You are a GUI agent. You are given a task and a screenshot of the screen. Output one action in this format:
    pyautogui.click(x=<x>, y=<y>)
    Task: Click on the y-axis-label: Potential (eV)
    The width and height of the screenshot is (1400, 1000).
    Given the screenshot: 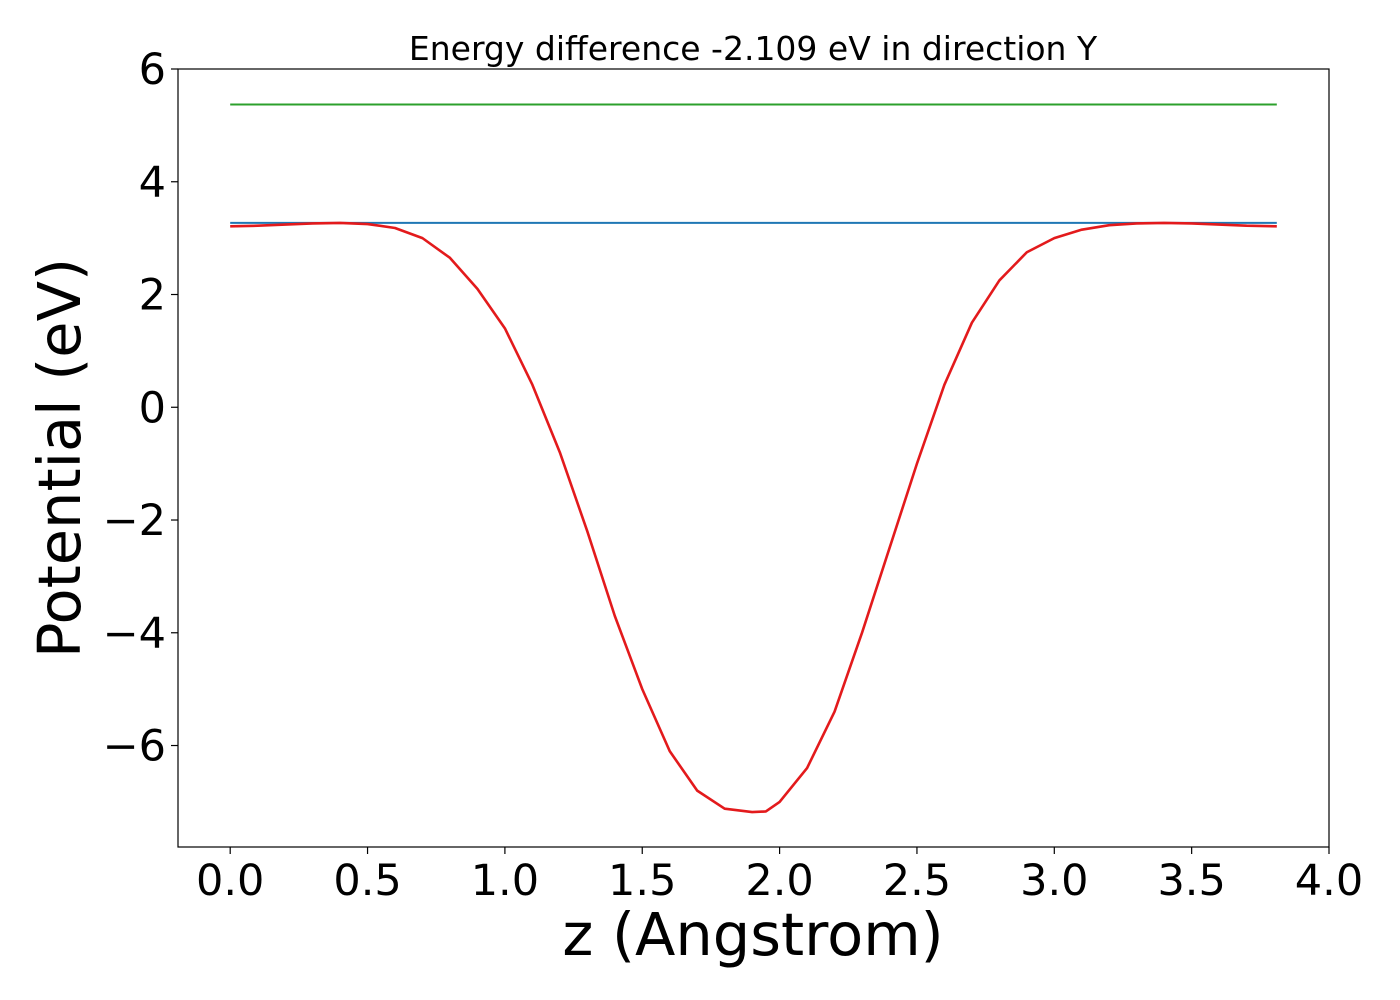 What is the action you would take?
    pyautogui.click(x=59, y=458)
    